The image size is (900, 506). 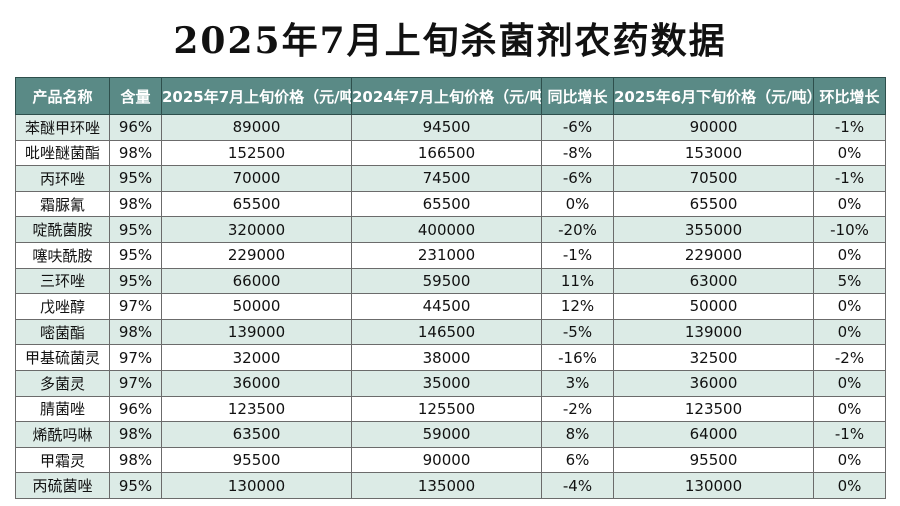 What do you see at coordinates (256, 153) in the screenshot?
I see `price-2025-jul-cell: 152500` at bounding box center [256, 153].